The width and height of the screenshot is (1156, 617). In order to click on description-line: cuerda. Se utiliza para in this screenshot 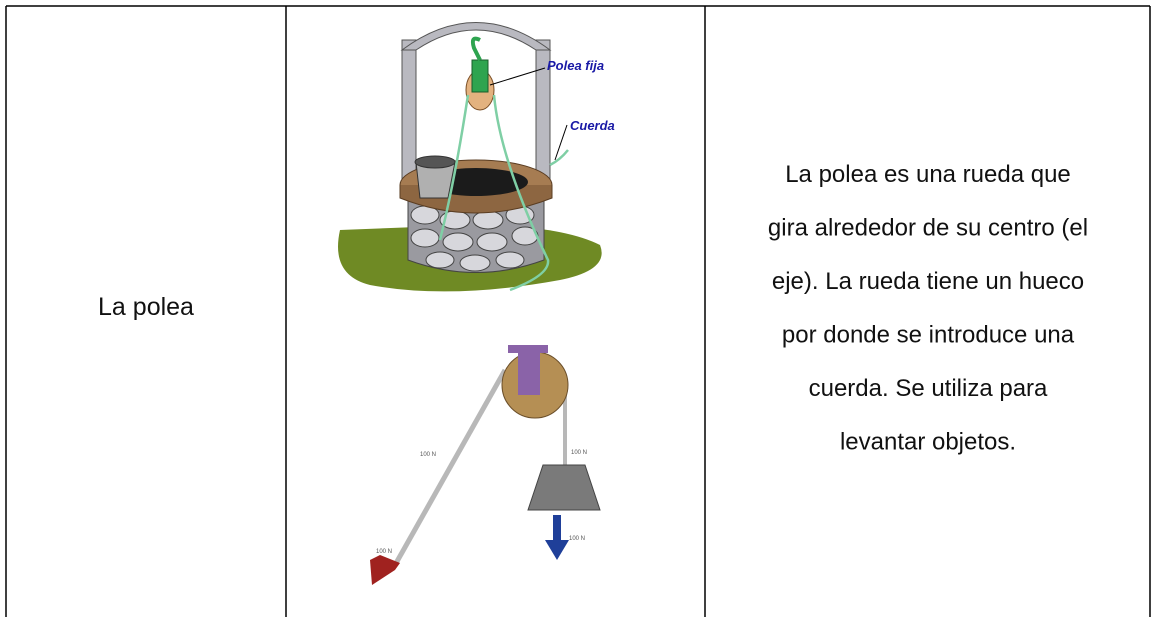, I will do `click(928, 388)`.